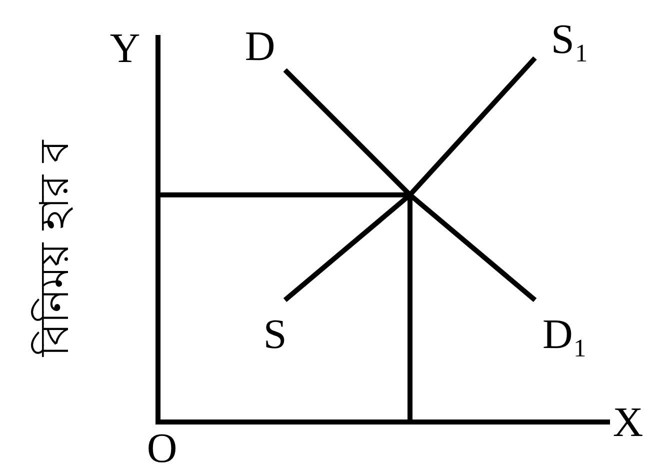  I want to click on y-axis-title: বিনিময় হার ব, so click(54, 248).